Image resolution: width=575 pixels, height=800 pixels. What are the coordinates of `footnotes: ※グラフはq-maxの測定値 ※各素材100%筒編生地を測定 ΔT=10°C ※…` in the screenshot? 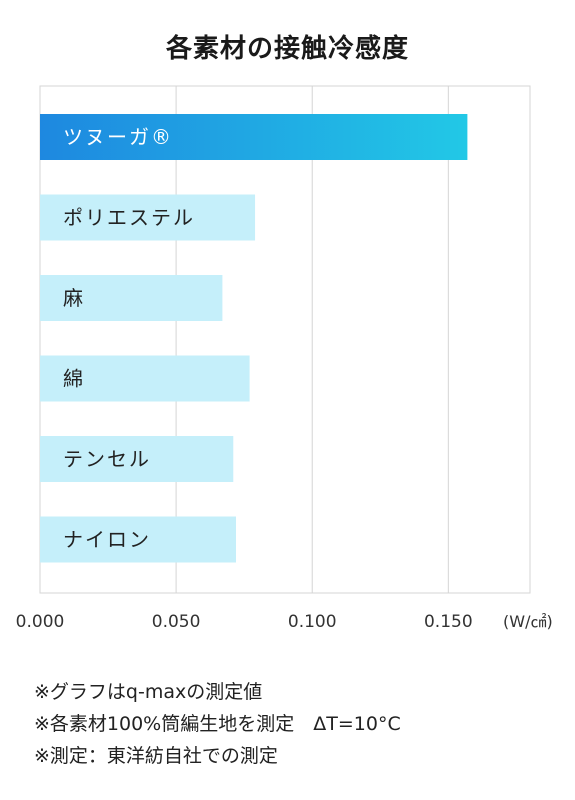 It's located at (217, 724).